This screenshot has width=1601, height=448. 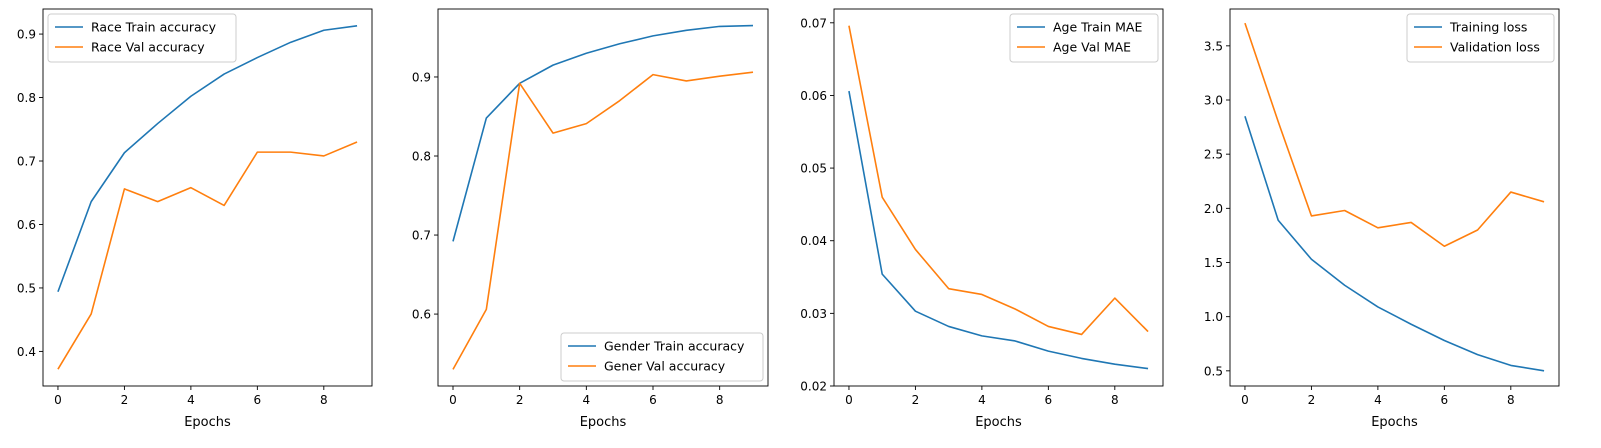 I want to click on legend-label: Gender Train accuracy, so click(x=674, y=346).